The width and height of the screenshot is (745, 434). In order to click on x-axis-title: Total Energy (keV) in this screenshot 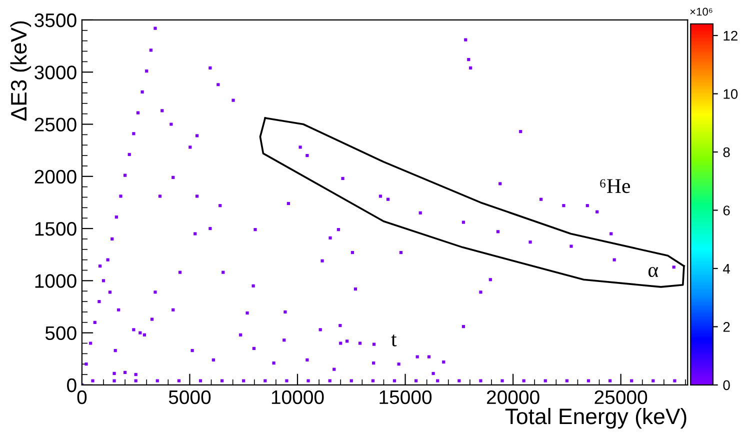, I will do `click(595, 418)`.